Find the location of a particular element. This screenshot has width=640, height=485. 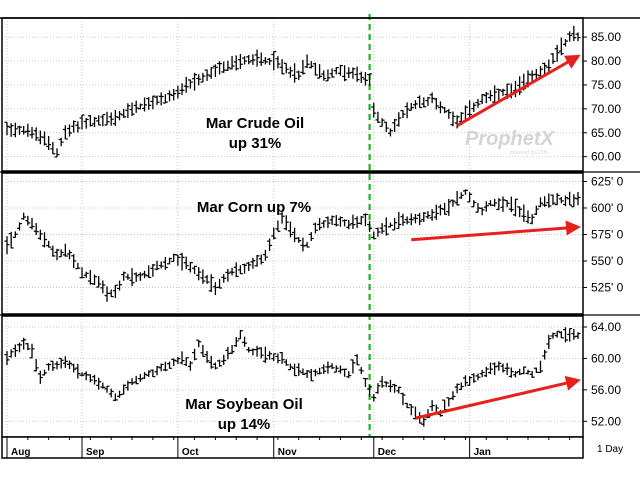

y-tick-label: 65.00 is located at coordinates (606, 133).